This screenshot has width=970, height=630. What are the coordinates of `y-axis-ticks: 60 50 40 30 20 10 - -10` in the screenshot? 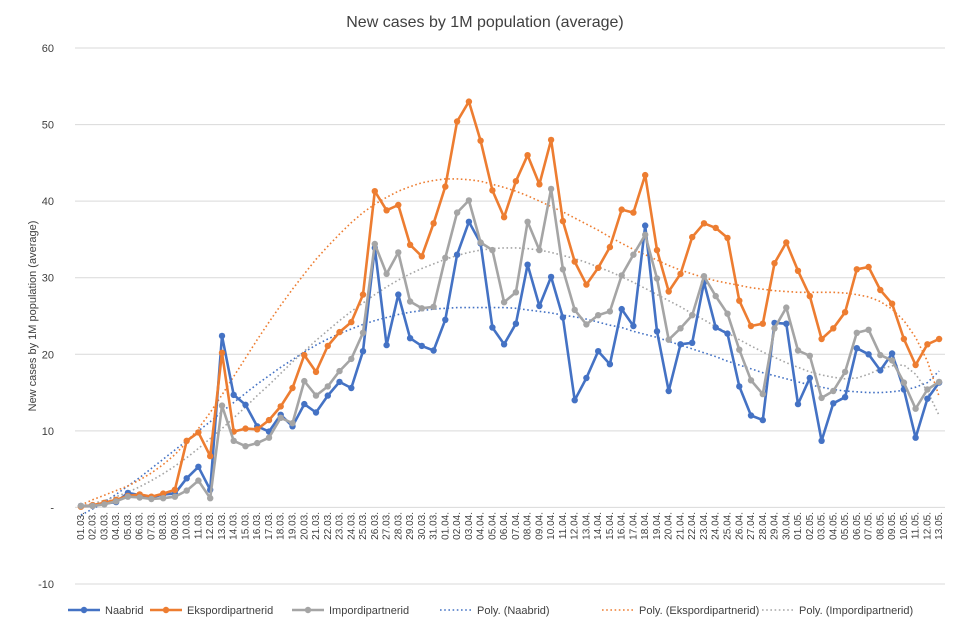 It's located at (46, 317).